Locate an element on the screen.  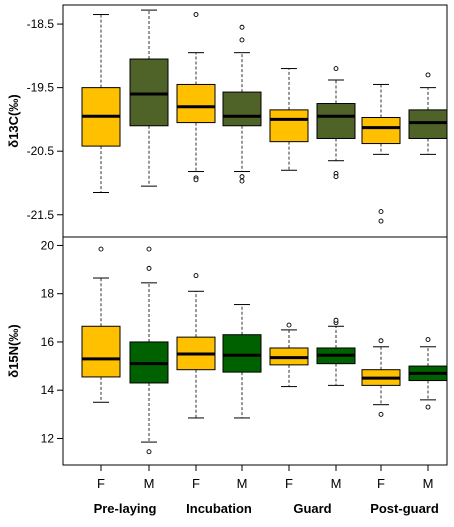
x-stage-label: Incubation is located at coordinates (219, 508).